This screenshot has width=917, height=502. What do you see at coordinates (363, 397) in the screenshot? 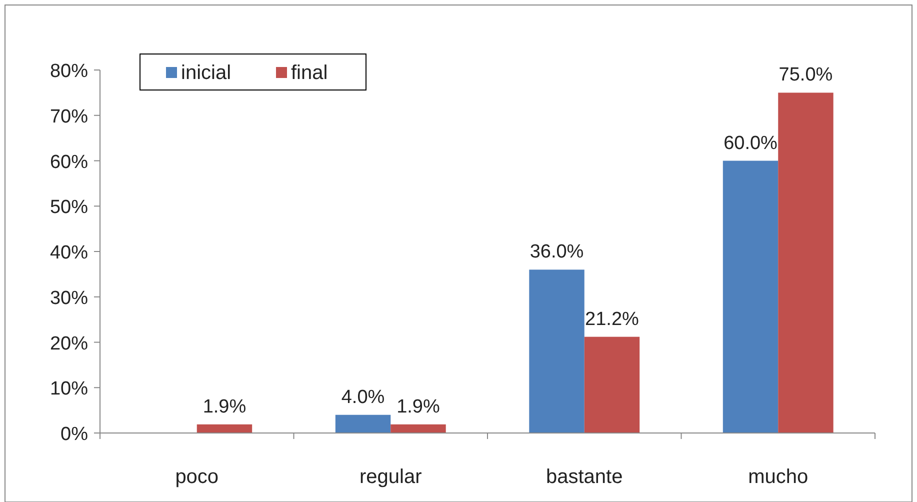
I see `data-label: 4.0%` at bounding box center [363, 397].